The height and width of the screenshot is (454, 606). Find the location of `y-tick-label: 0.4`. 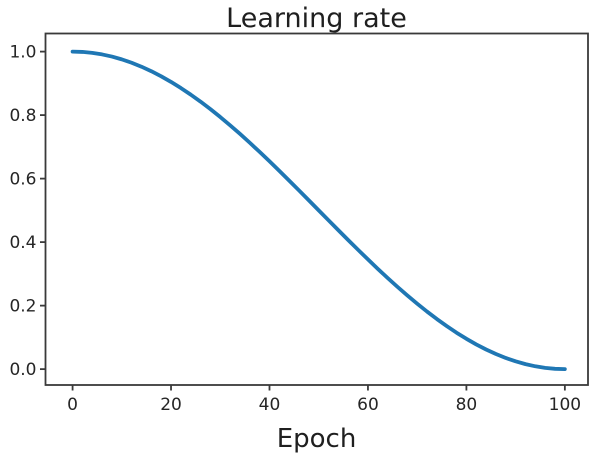

y-tick-label: 0.4 is located at coordinates (22, 243).